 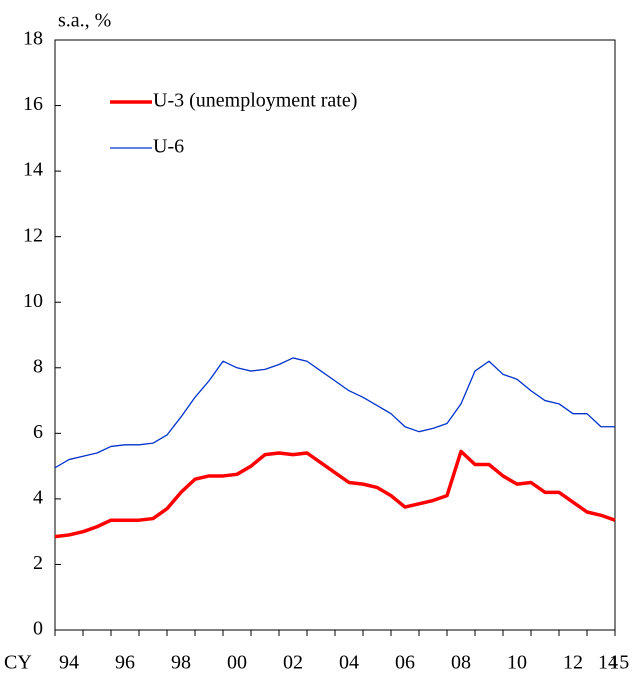 What do you see at coordinates (33, 170) in the screenshot?
I see `y-tick-label: 14` at bounding box center [33, 170].